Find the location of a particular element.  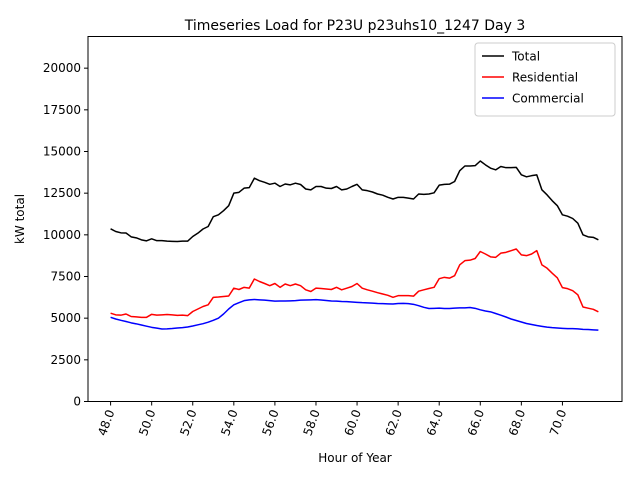

legend-entries: Total Residential Commercial is located at coordinates (533, 78).